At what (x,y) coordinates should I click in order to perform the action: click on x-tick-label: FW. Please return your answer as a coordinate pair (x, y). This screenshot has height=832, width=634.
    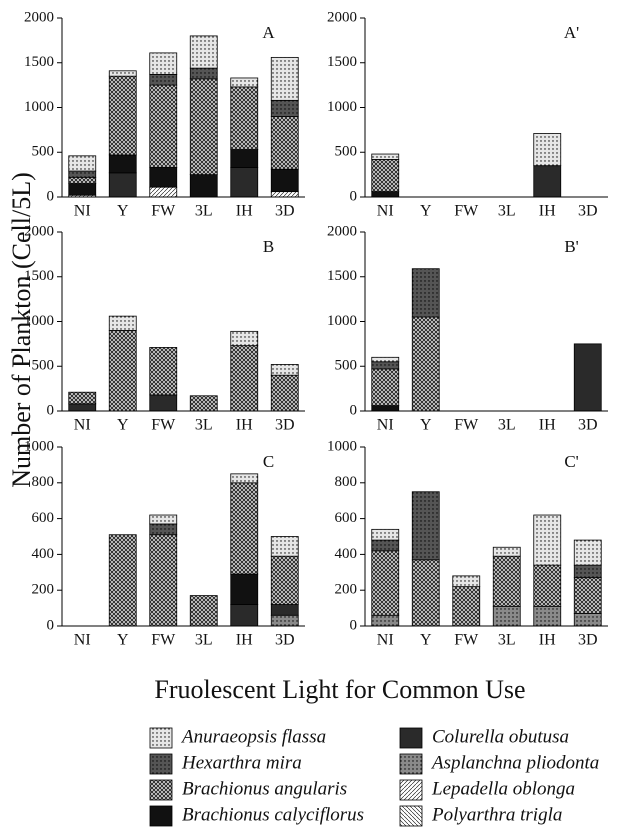
    Looking at the image, I should click on (163, 211).